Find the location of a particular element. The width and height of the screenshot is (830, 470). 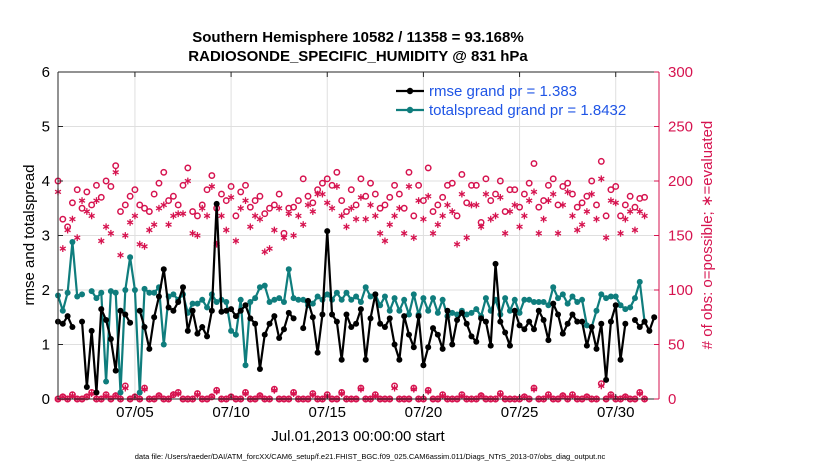

x-tick-label: 07/10 is located at coordinates (231, 412).